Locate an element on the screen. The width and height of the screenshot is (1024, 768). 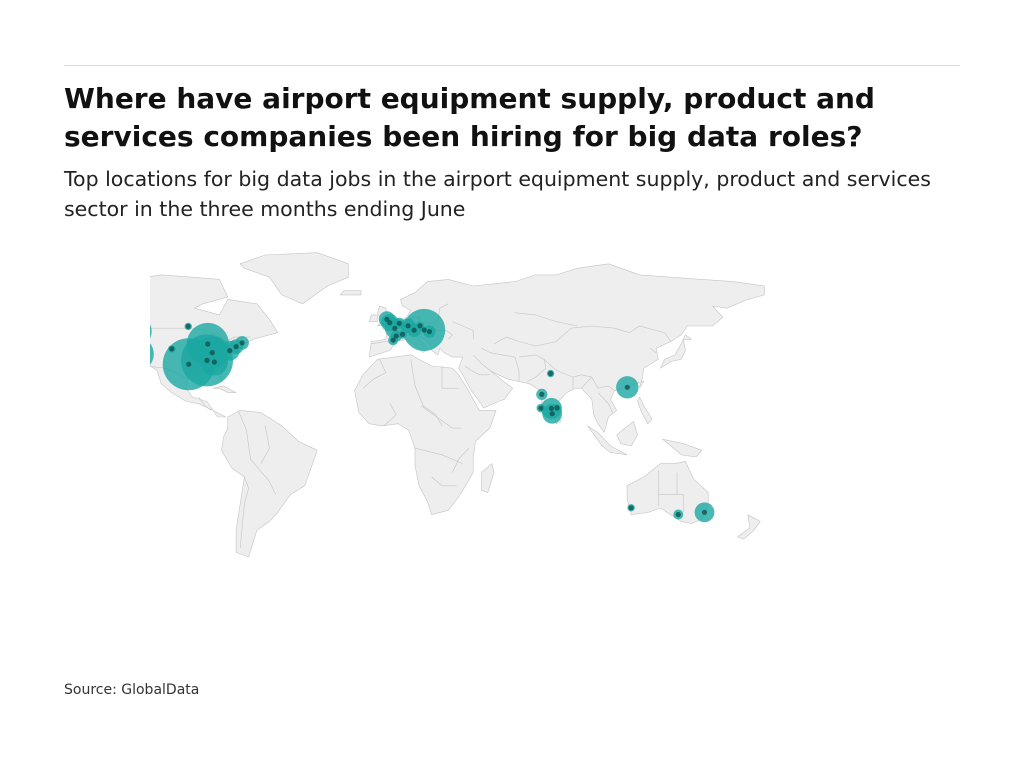
japan-land is located at coordinates (676, 351).